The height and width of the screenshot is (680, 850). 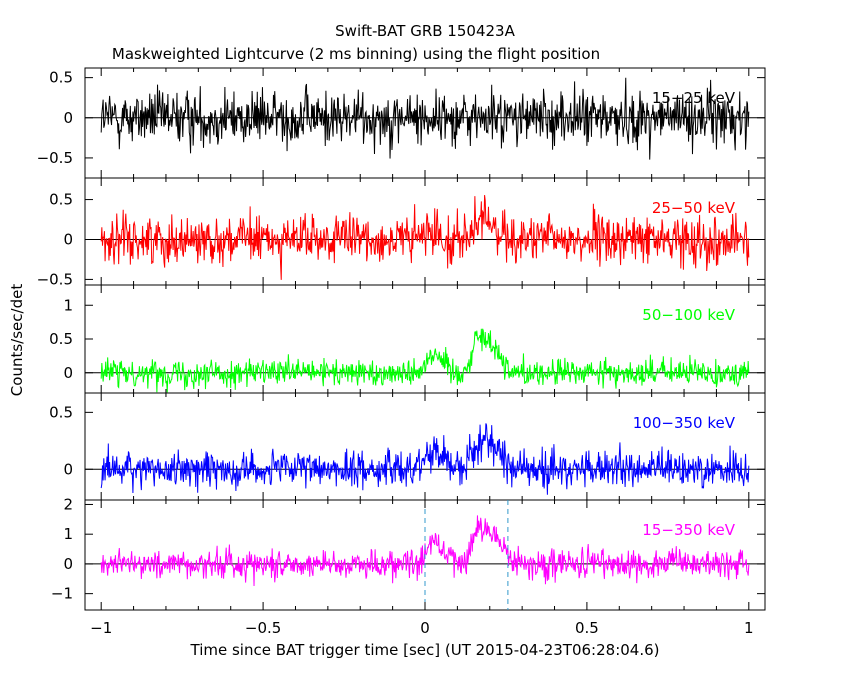 What do you see at coordinates (749, 628) in the screenshot?
I see `x-tick-label: 1` at bounding box center [749, 628].